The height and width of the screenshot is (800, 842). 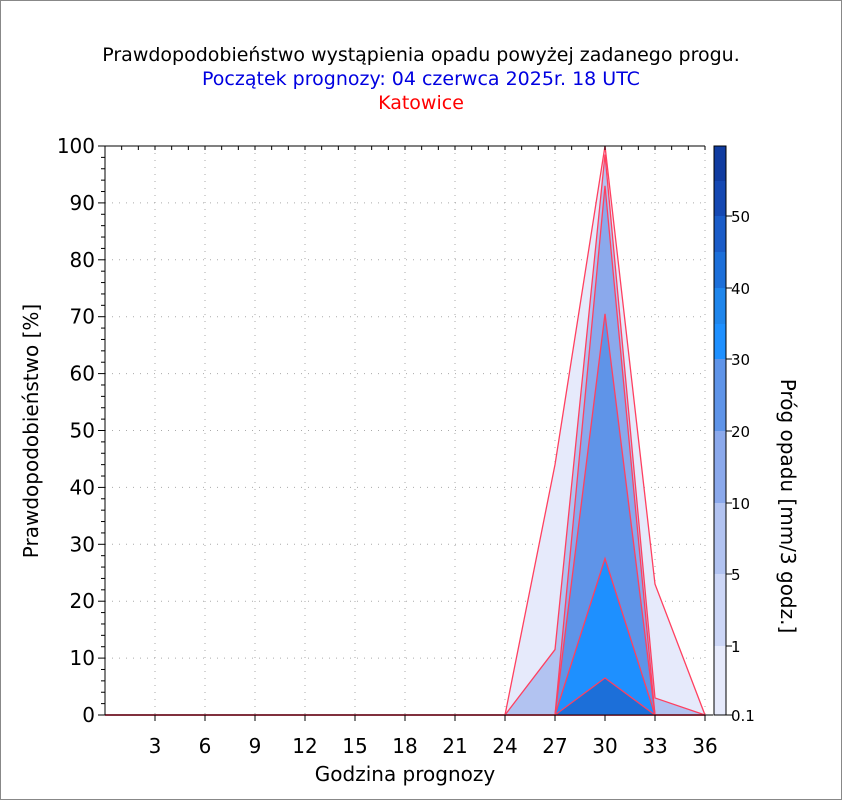 I want to click on x-tick-label: 36, so click(x=704, y=746).